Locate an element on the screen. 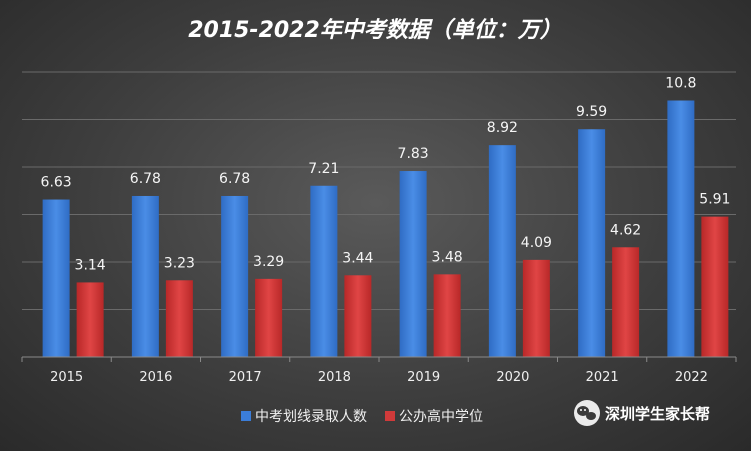  data-label-admissions: 8.92 is located at coordinates (502, 128).